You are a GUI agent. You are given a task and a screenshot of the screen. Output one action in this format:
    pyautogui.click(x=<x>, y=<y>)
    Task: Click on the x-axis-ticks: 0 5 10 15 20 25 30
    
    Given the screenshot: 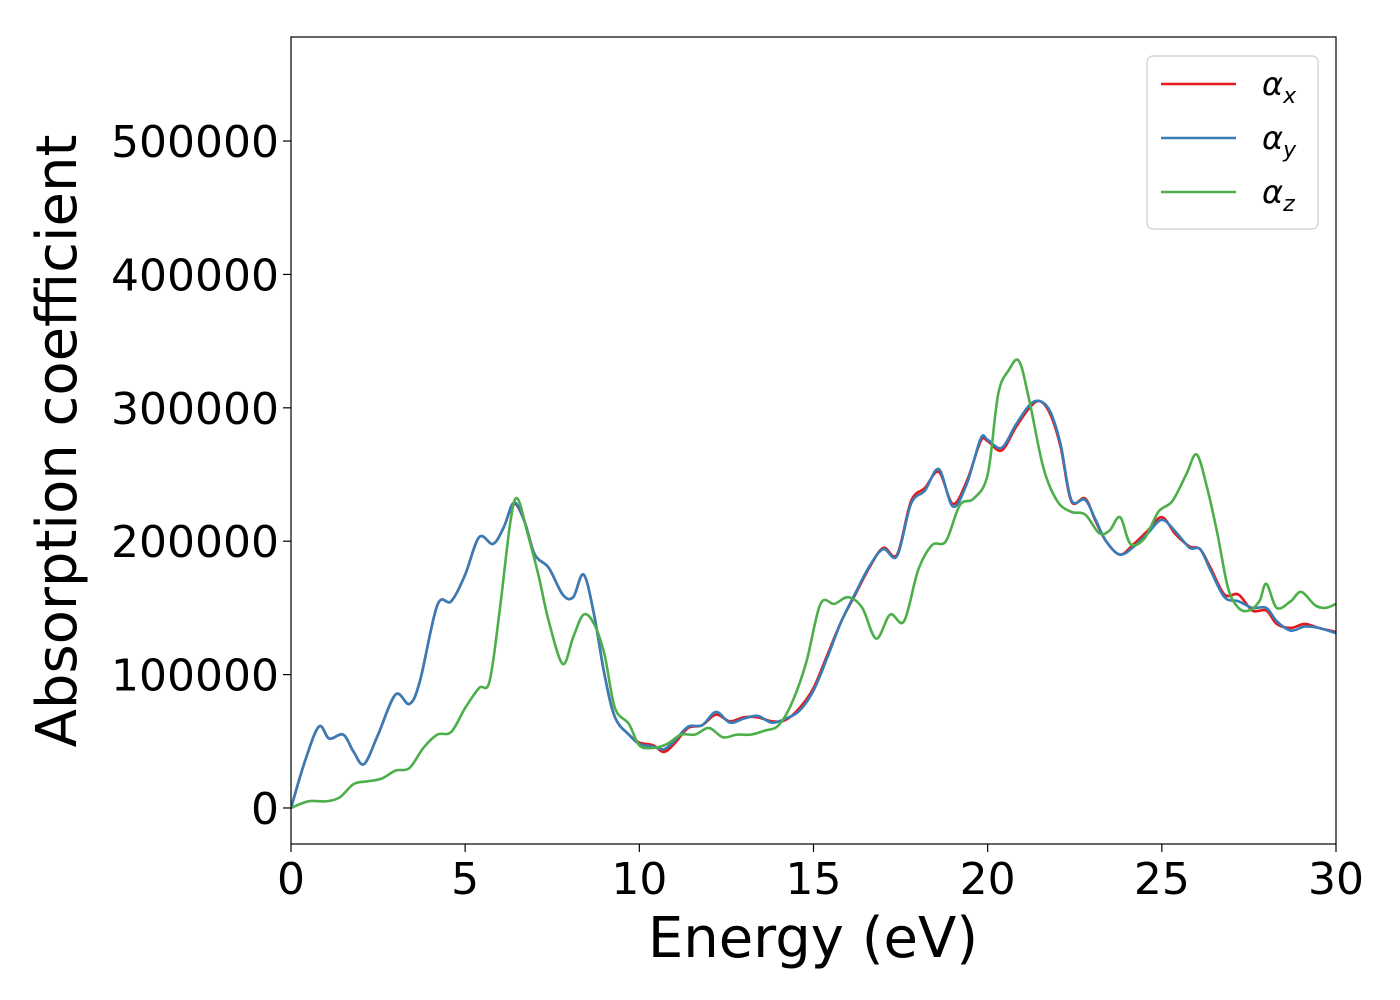 What is the action you would take?
    pyautogui.click(x=820, y=874)
    